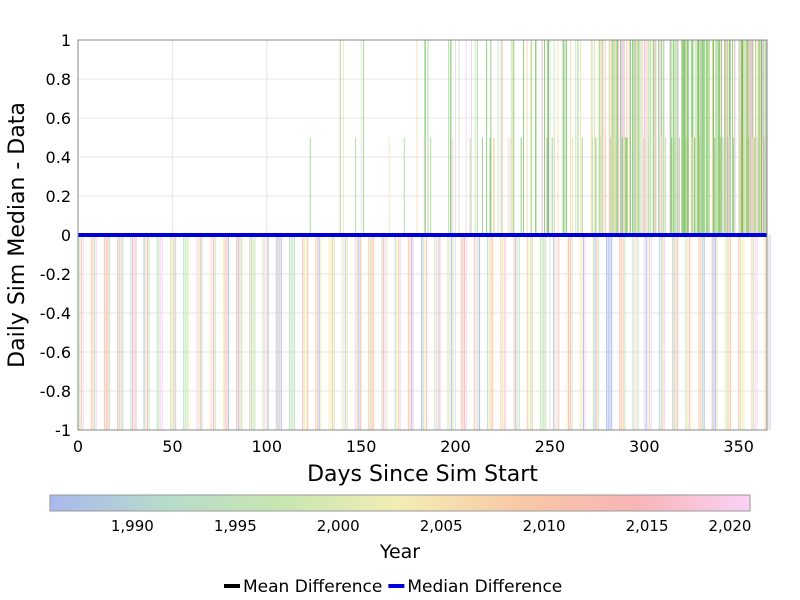 This screenshot has width=800, height=600. I want to click on x-axis-label: Days Since Sim Start, so click(422, 474).